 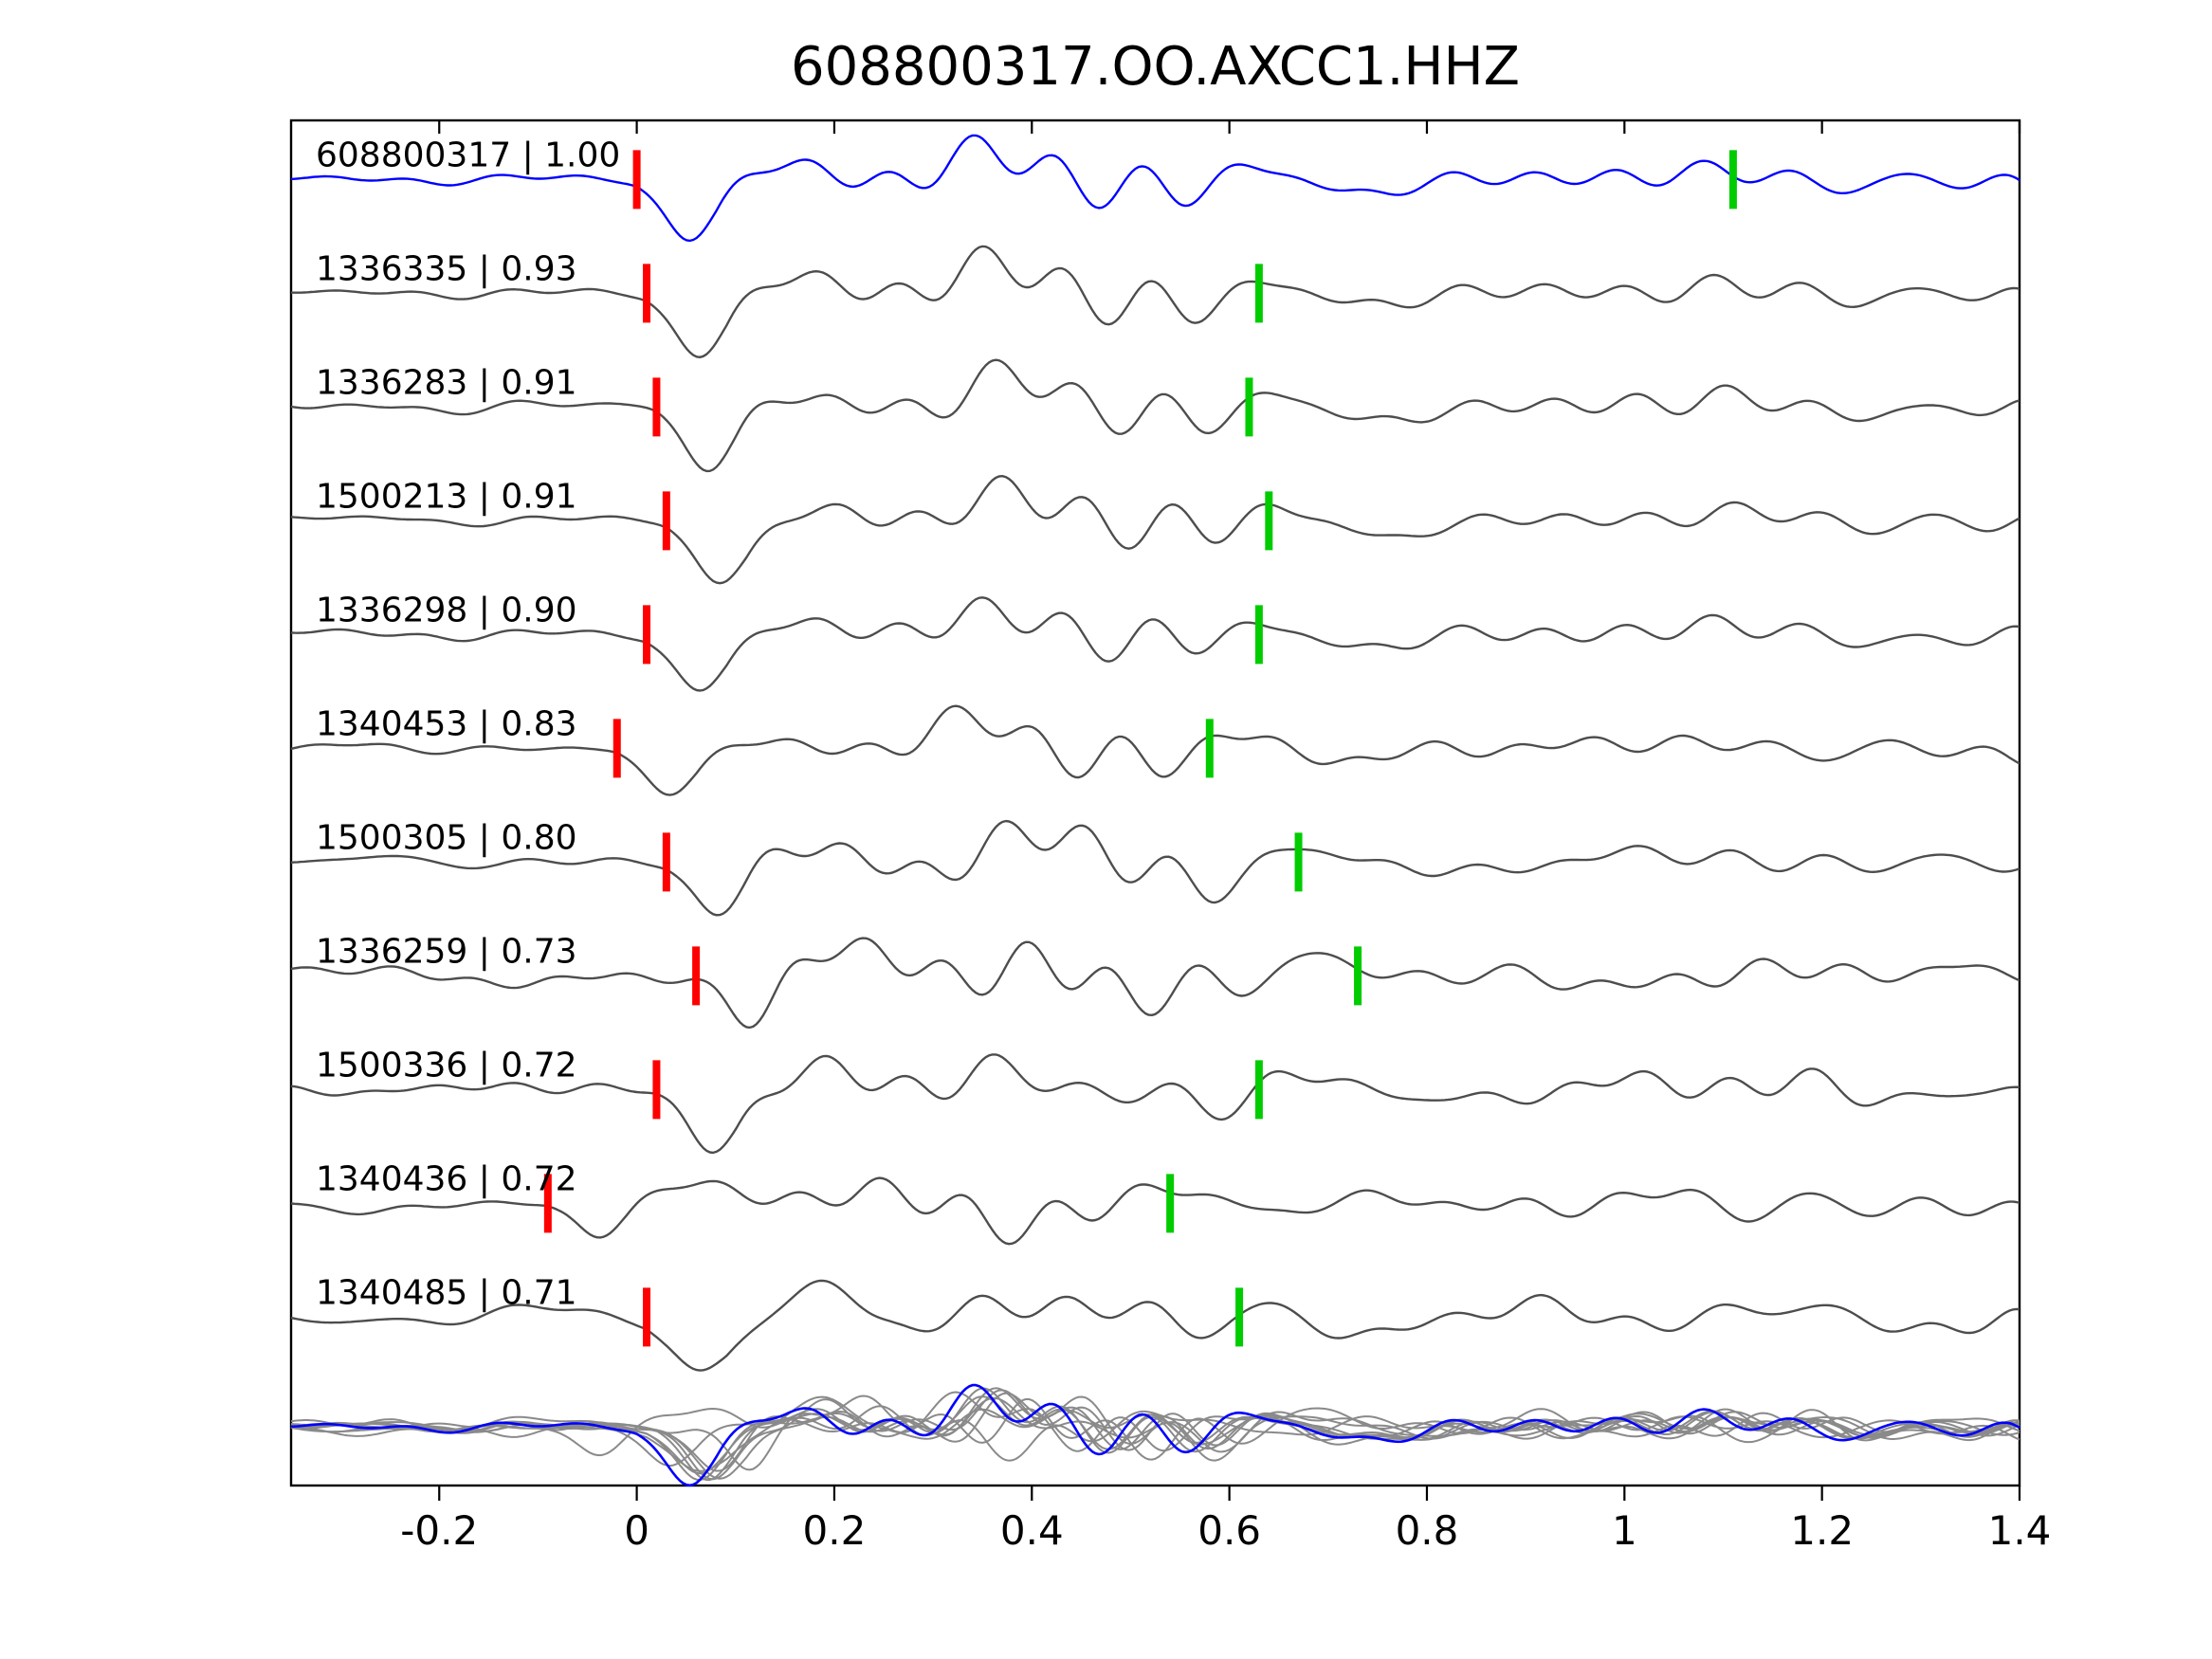 What do you see at coordinates (1032, 1530) in the screenshot?
I see `x-axis-tick-label: 0.4` at bounding box center [1032, 1530].